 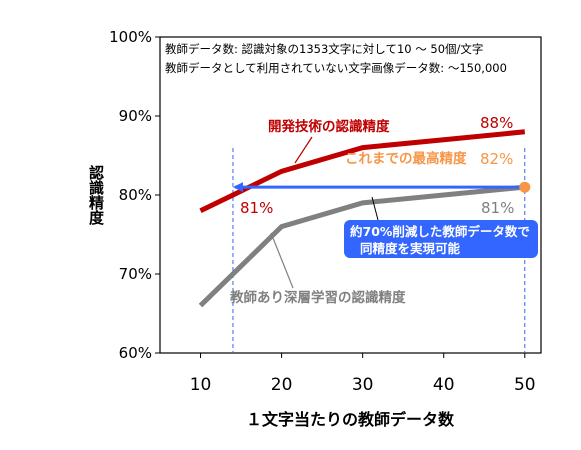 What do you see at coordinates (329, 126) in the screenshot?
I see `series-label-developed: 開発技術の認識精度` at bounding box center [329, 126].